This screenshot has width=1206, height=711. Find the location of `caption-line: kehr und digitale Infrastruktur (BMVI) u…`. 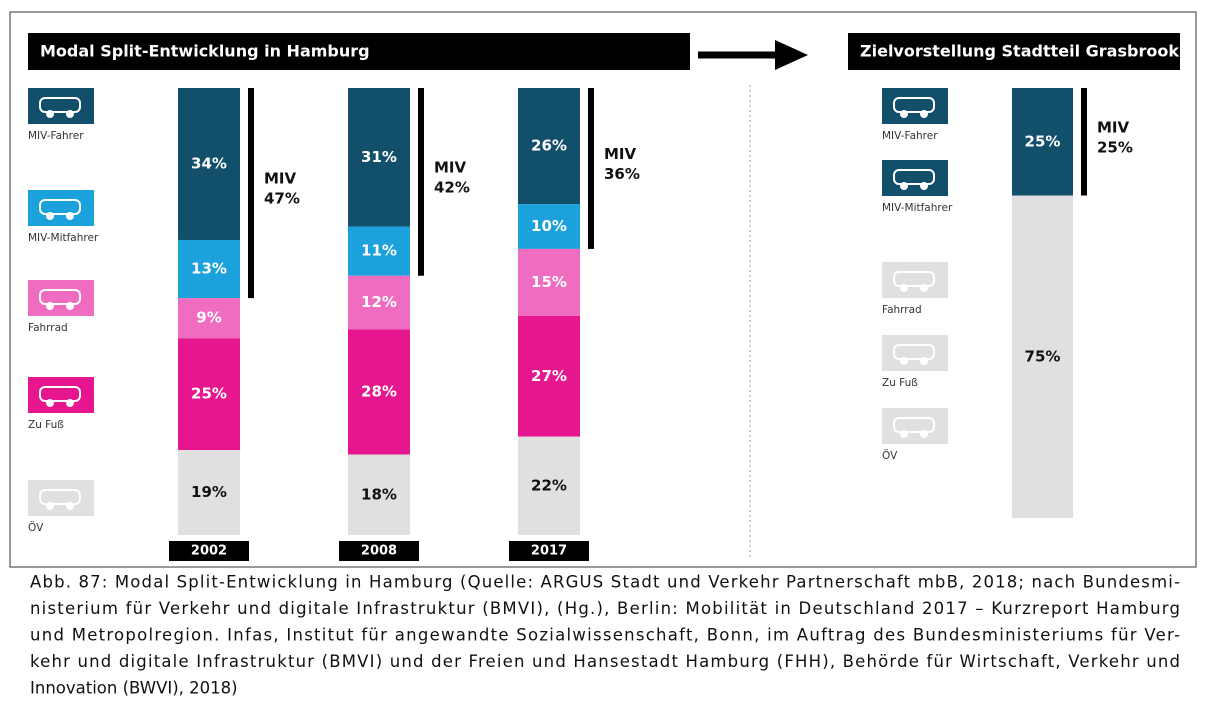

caption-line: kehr und digitale Infrastruktur (BMVI) u… is located at coordinates (605, 661).